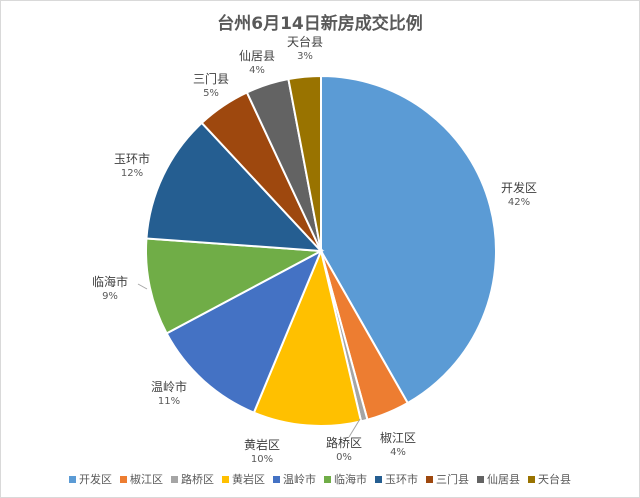 This screenshot has width=640, height=498. Describe the element at coordinates (320, 479) in the screenshot. I see `chart-legend: 开发区 椒江区 路桥区 黄岩区 温岭市 临海市 玉环市 三门县 仙居县 天台县` at that location.